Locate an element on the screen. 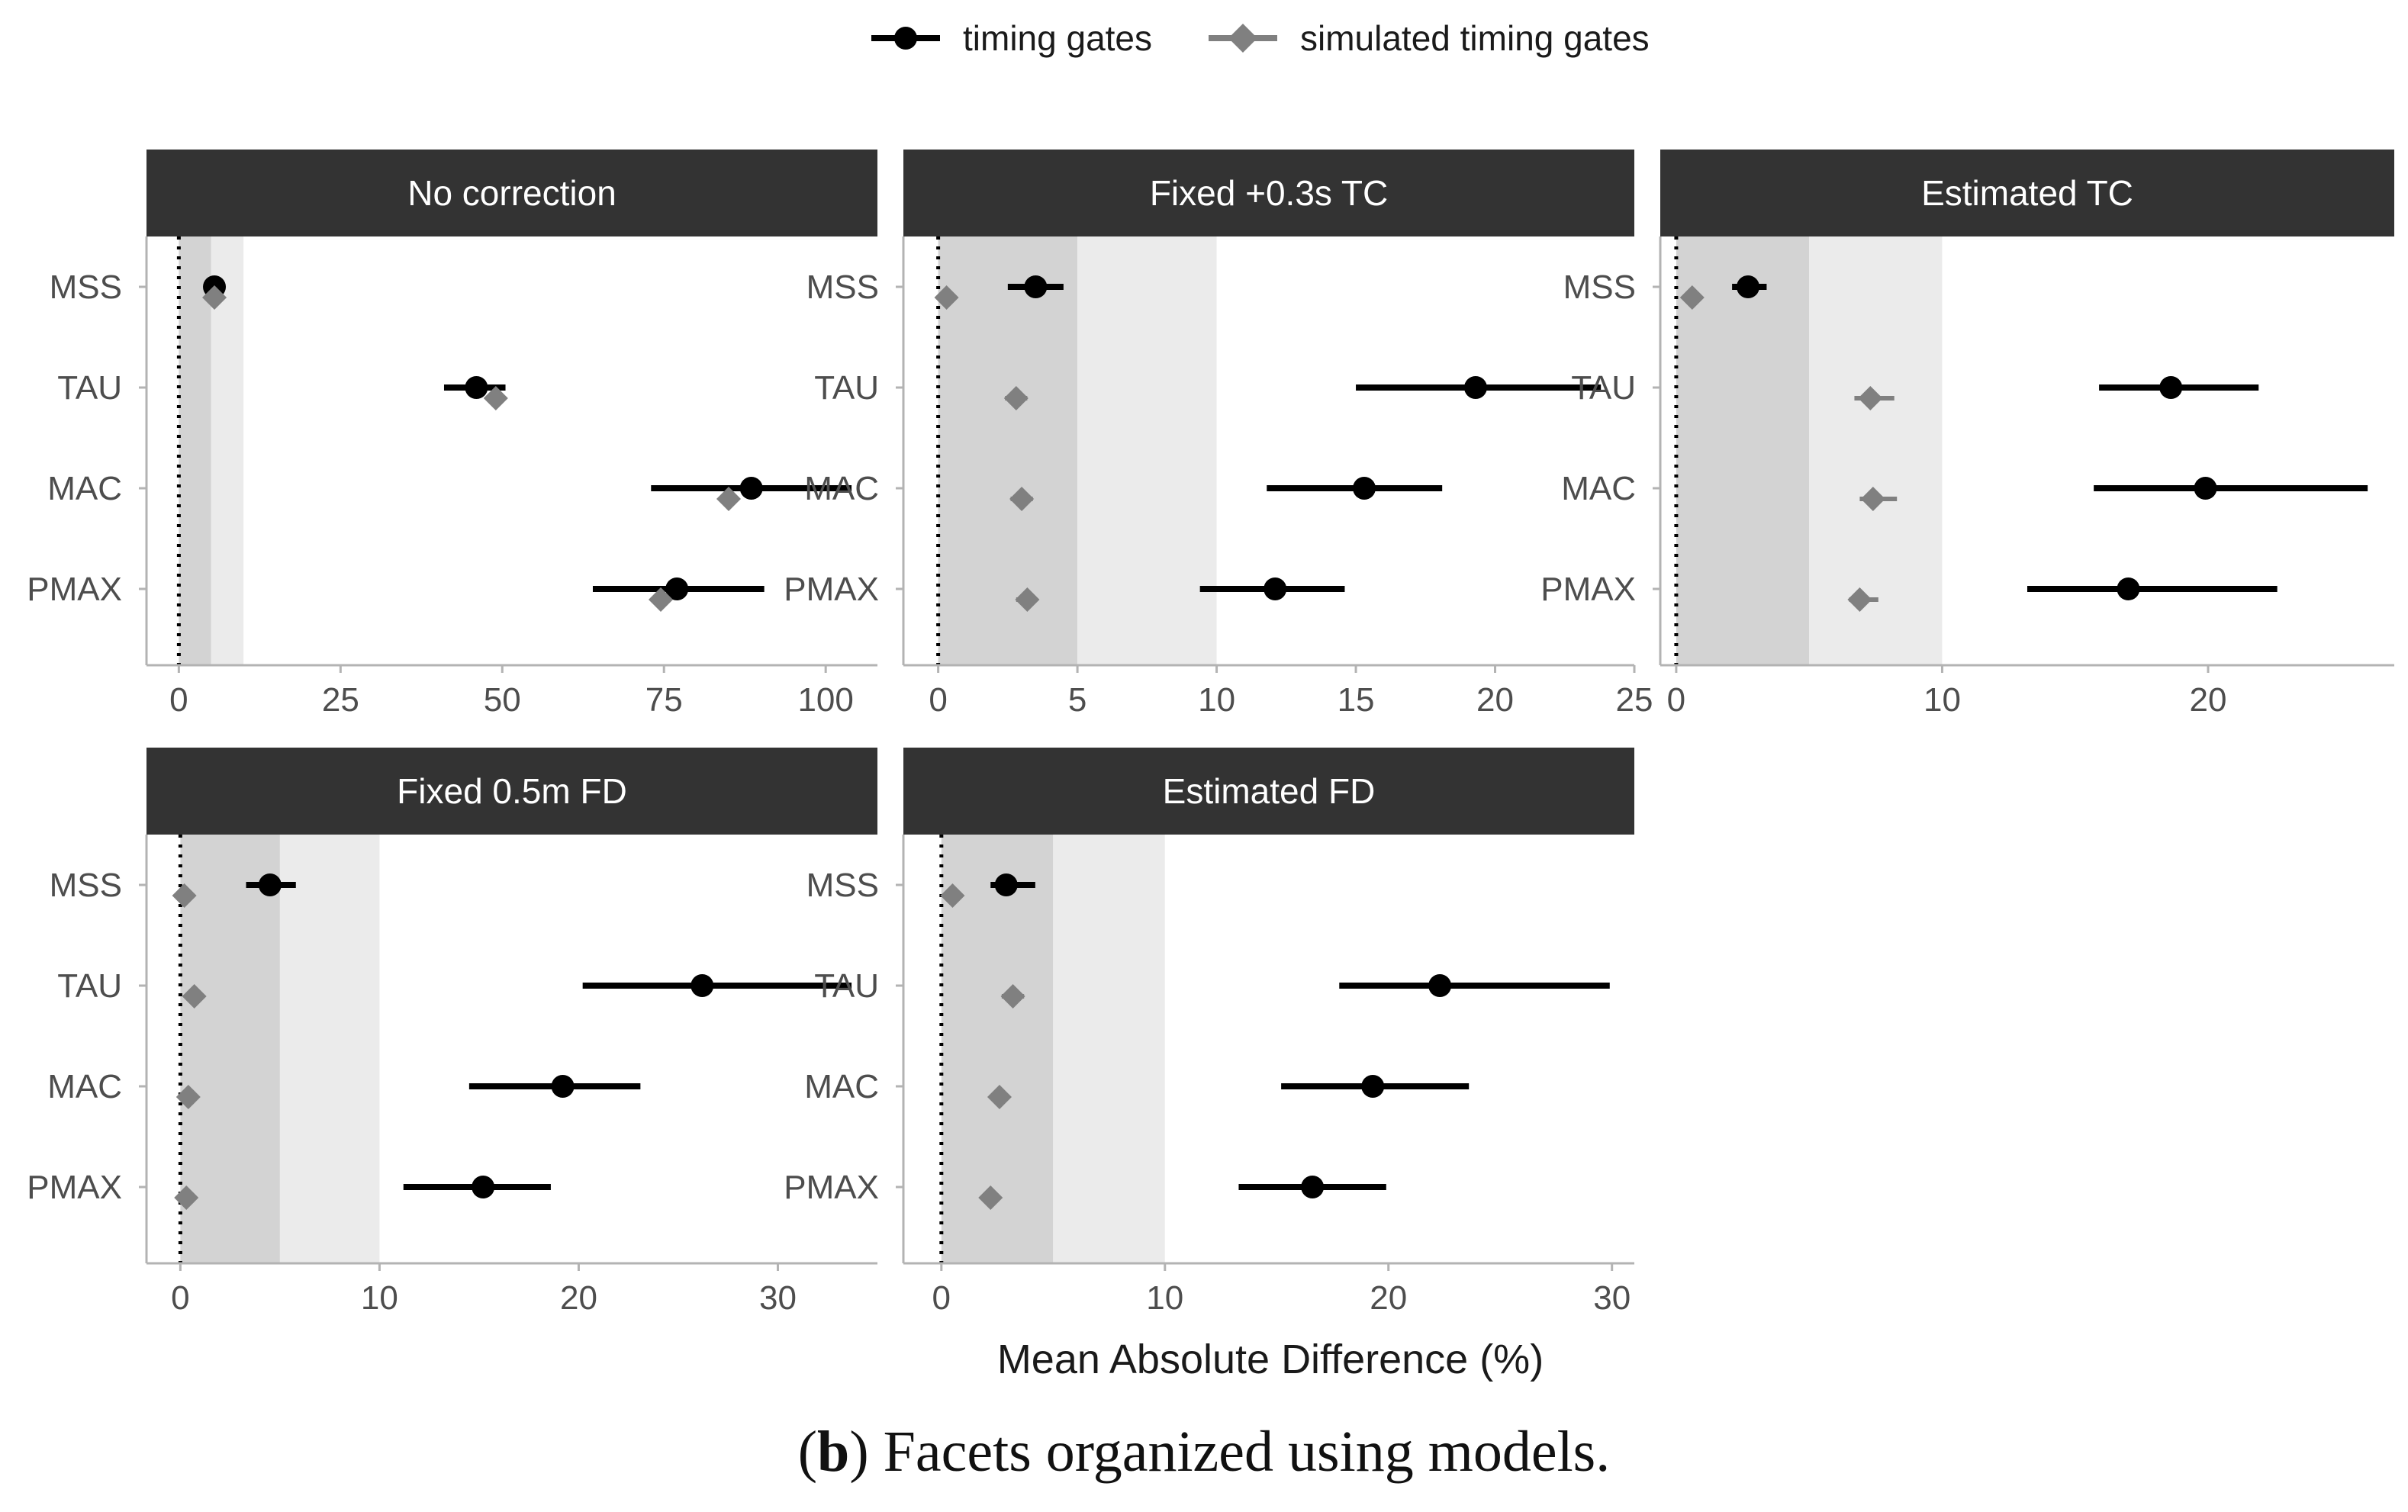 The width and height of the screenshot is (2408, 1512). panel-title-estimated-fd: Estimated FD is located at coordinates (1269, 791).